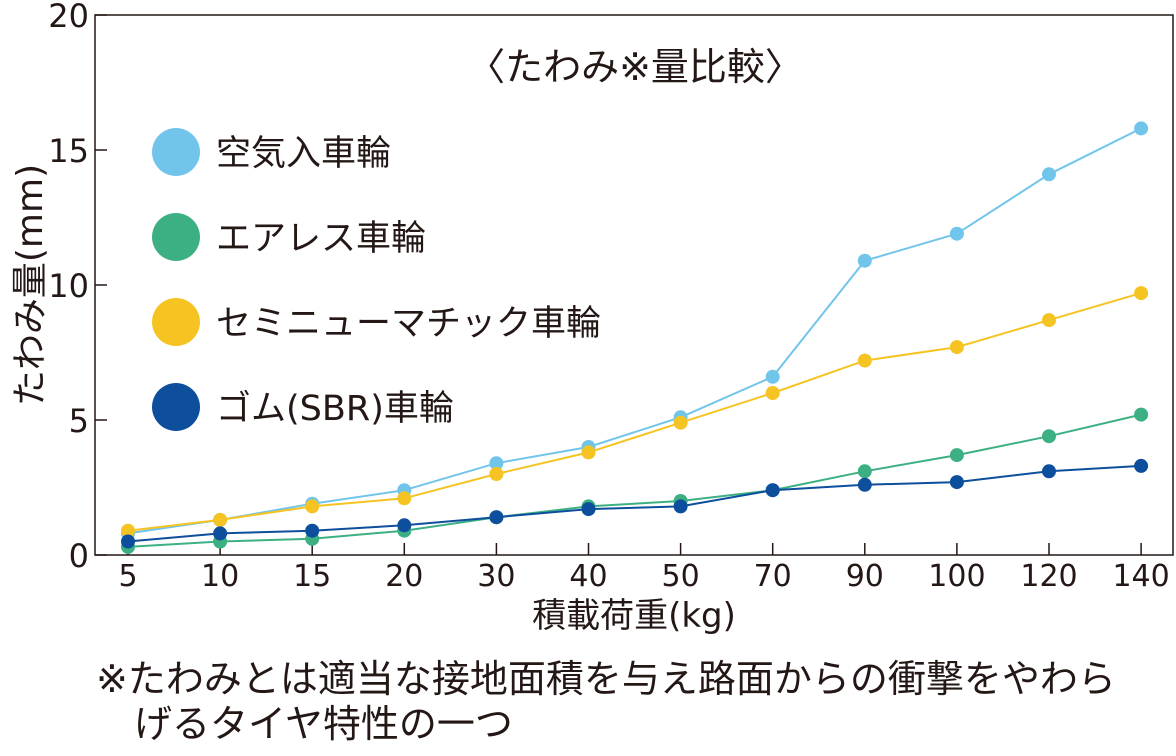 This screenshot has width=1176, height=756. I want to click on x-tick-label: 15, so click(312, 576).